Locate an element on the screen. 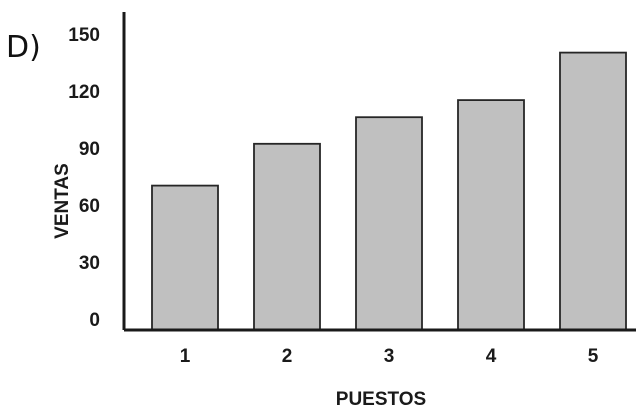  y-tick-label-90: 90 is located at coordinates (89, 149).